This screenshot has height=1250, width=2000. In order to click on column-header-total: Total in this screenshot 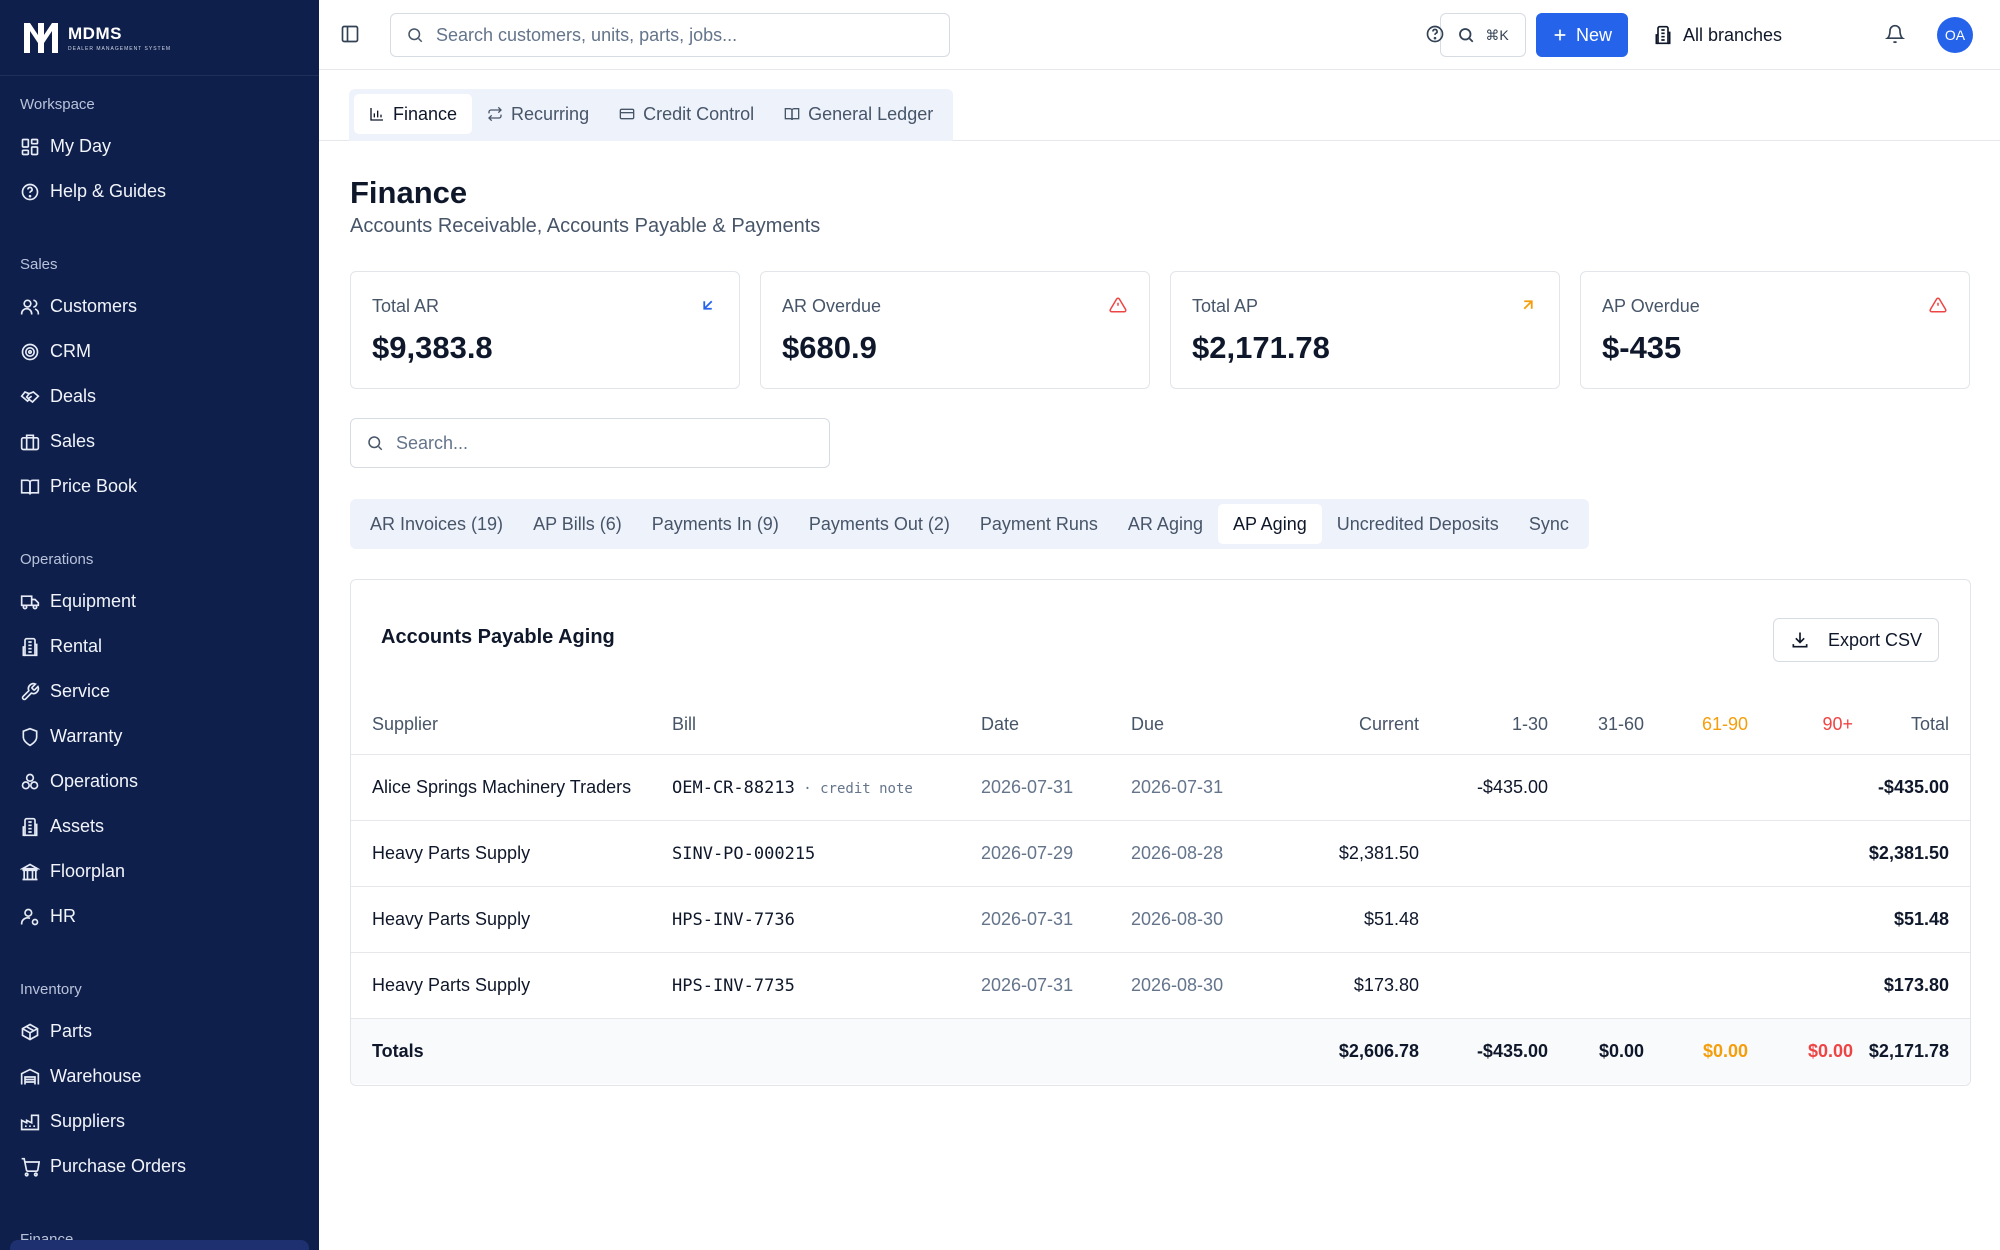, I will do `click(1911, 725)`.